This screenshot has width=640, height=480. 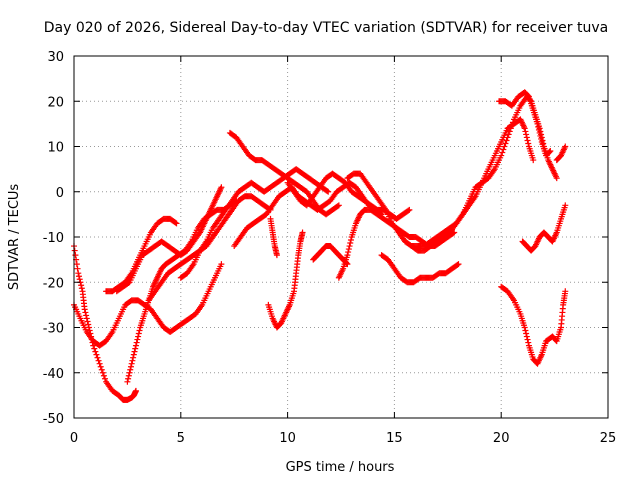 What do you see at coordinates (287, 438) in the screenshot?
I see `x-tick-label: 10` at bounding box center [287, 438].